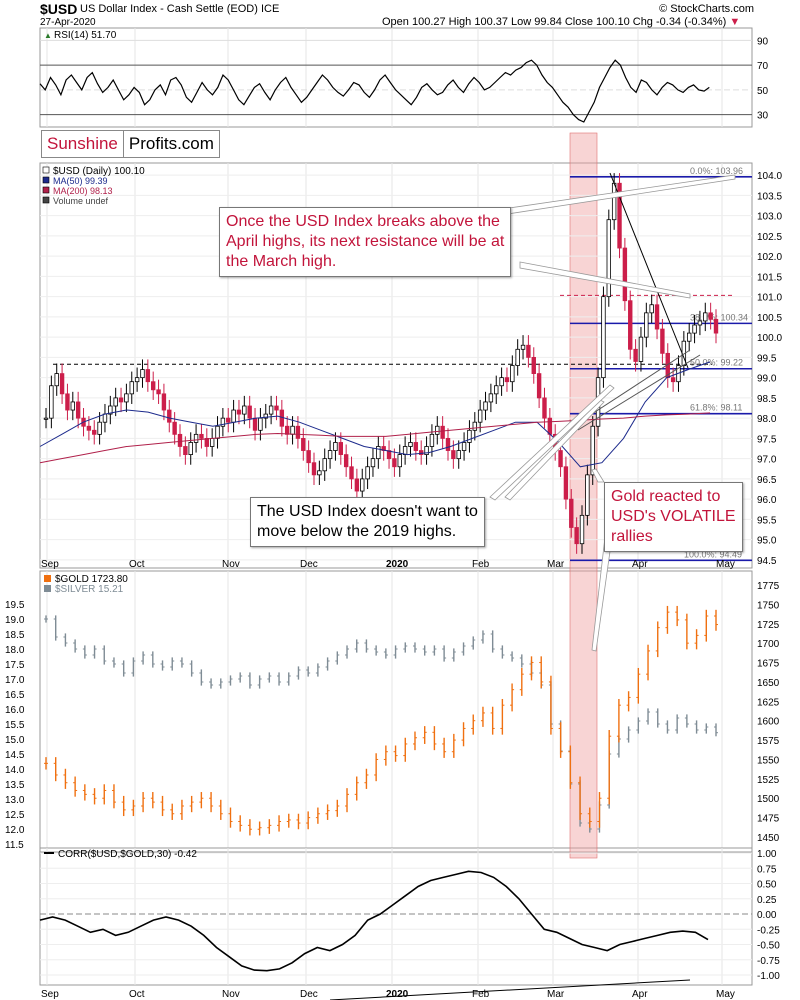 The image size is (800, 1000). What do you see at coordinates (137, 994) in the screenshot?
I see `bottom-xaxis-Oct: Oct` at bounding box center [137, 994].